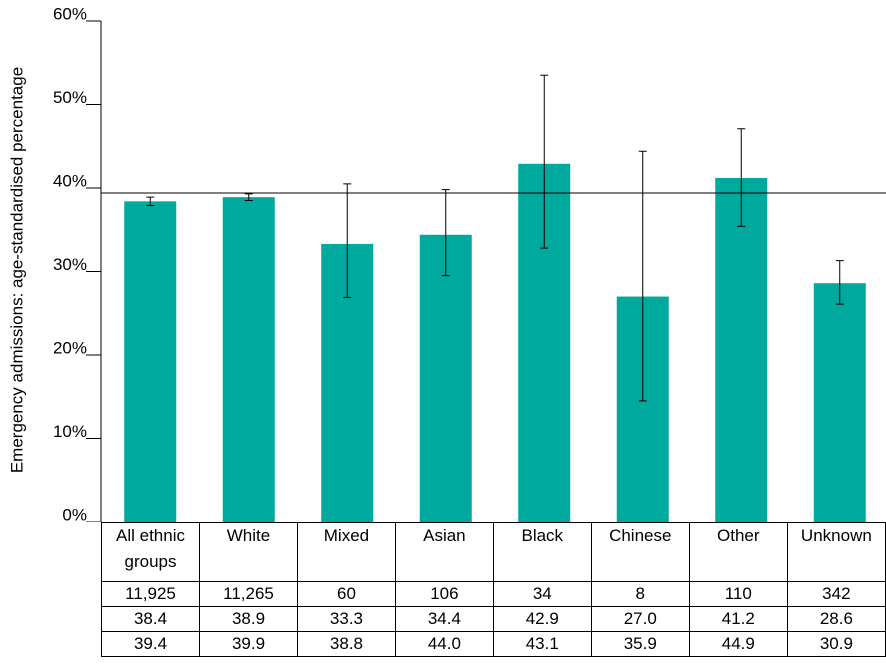 This screenshot has height=667, width=886. Describe the element at coordinates (346, 644) in the screenshot. I see `table-cell: 38.8` at that location.